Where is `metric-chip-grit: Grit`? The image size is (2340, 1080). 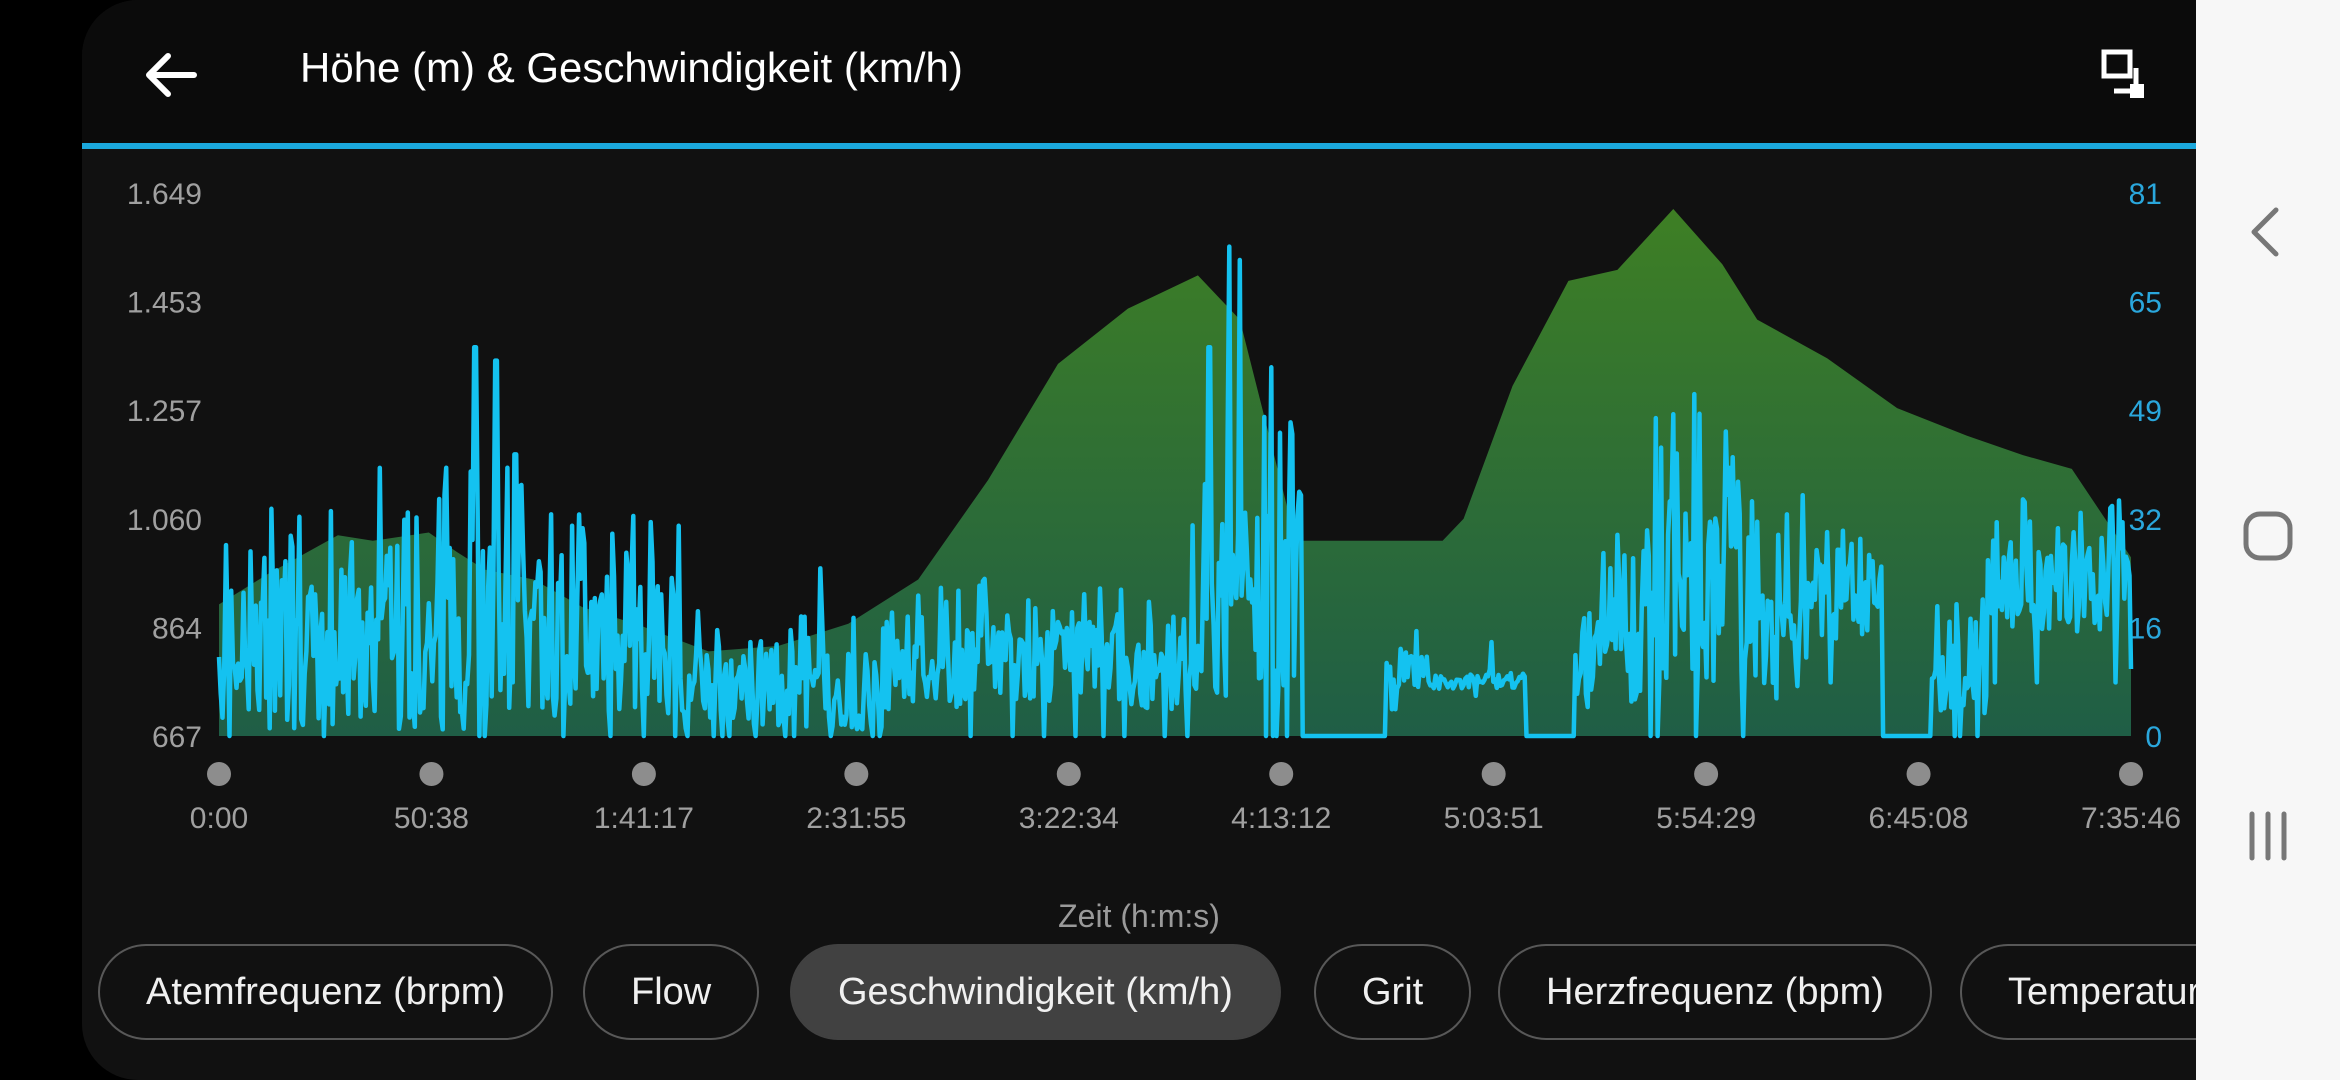 metric-chip-grit: Grit is located at coordinates (1393, 992).